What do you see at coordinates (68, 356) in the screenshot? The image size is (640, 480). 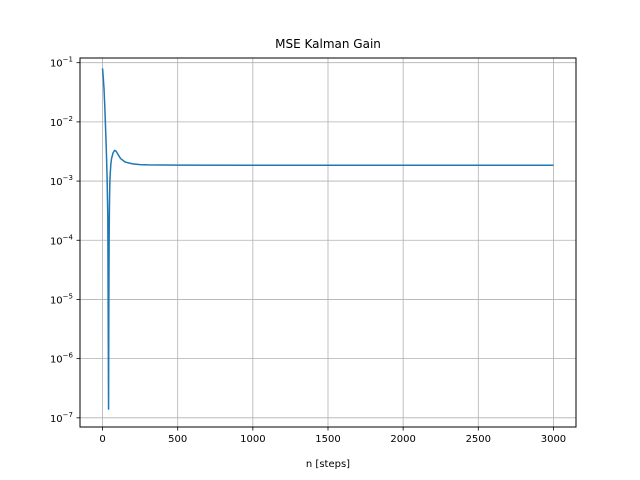 I see `y-tick-exponent: −6` at bounding box center [68, 356].